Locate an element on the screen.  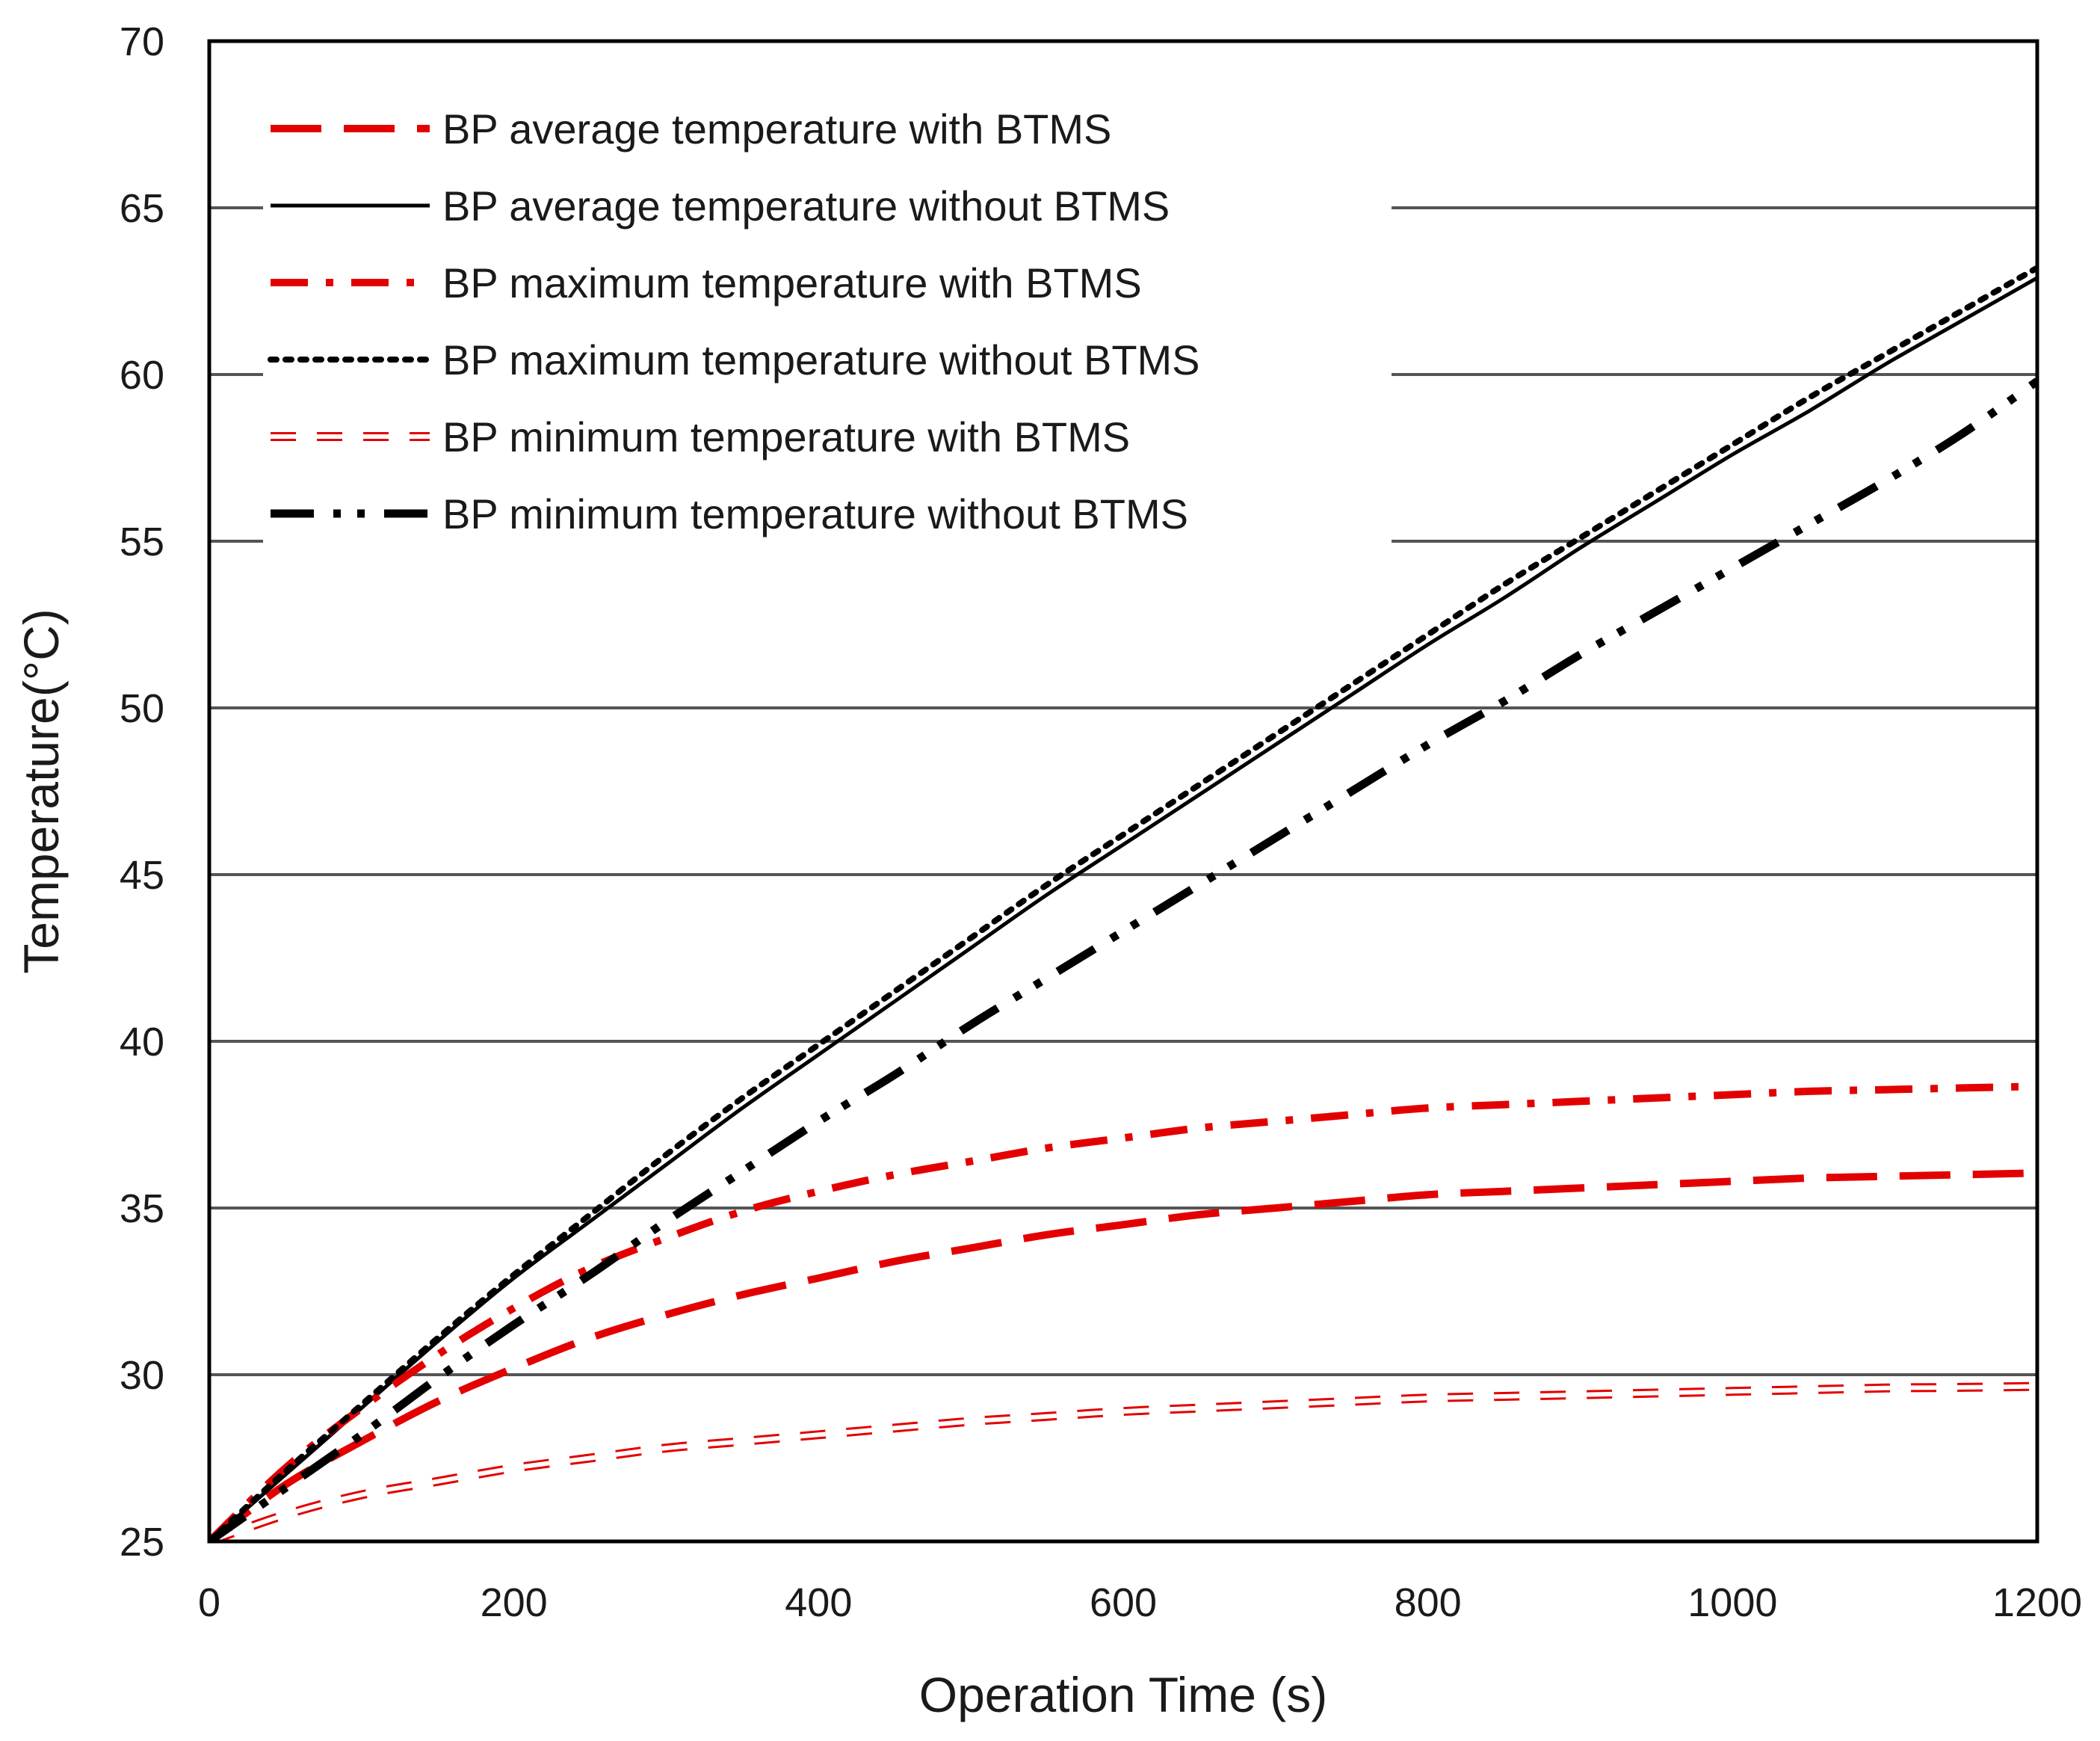
y-tick-label: 70 is located at coordinates (142, 42).